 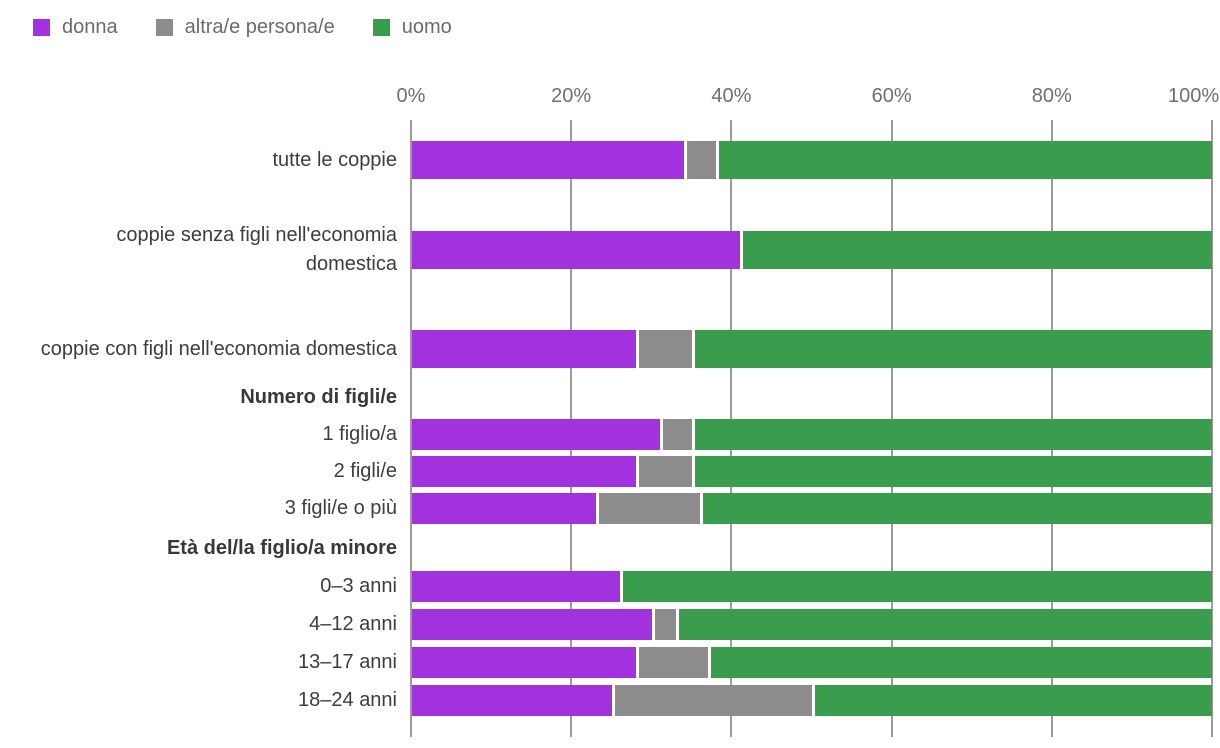 I want to click on bar-row: 4–12 anni, so click(x=610, y=624).